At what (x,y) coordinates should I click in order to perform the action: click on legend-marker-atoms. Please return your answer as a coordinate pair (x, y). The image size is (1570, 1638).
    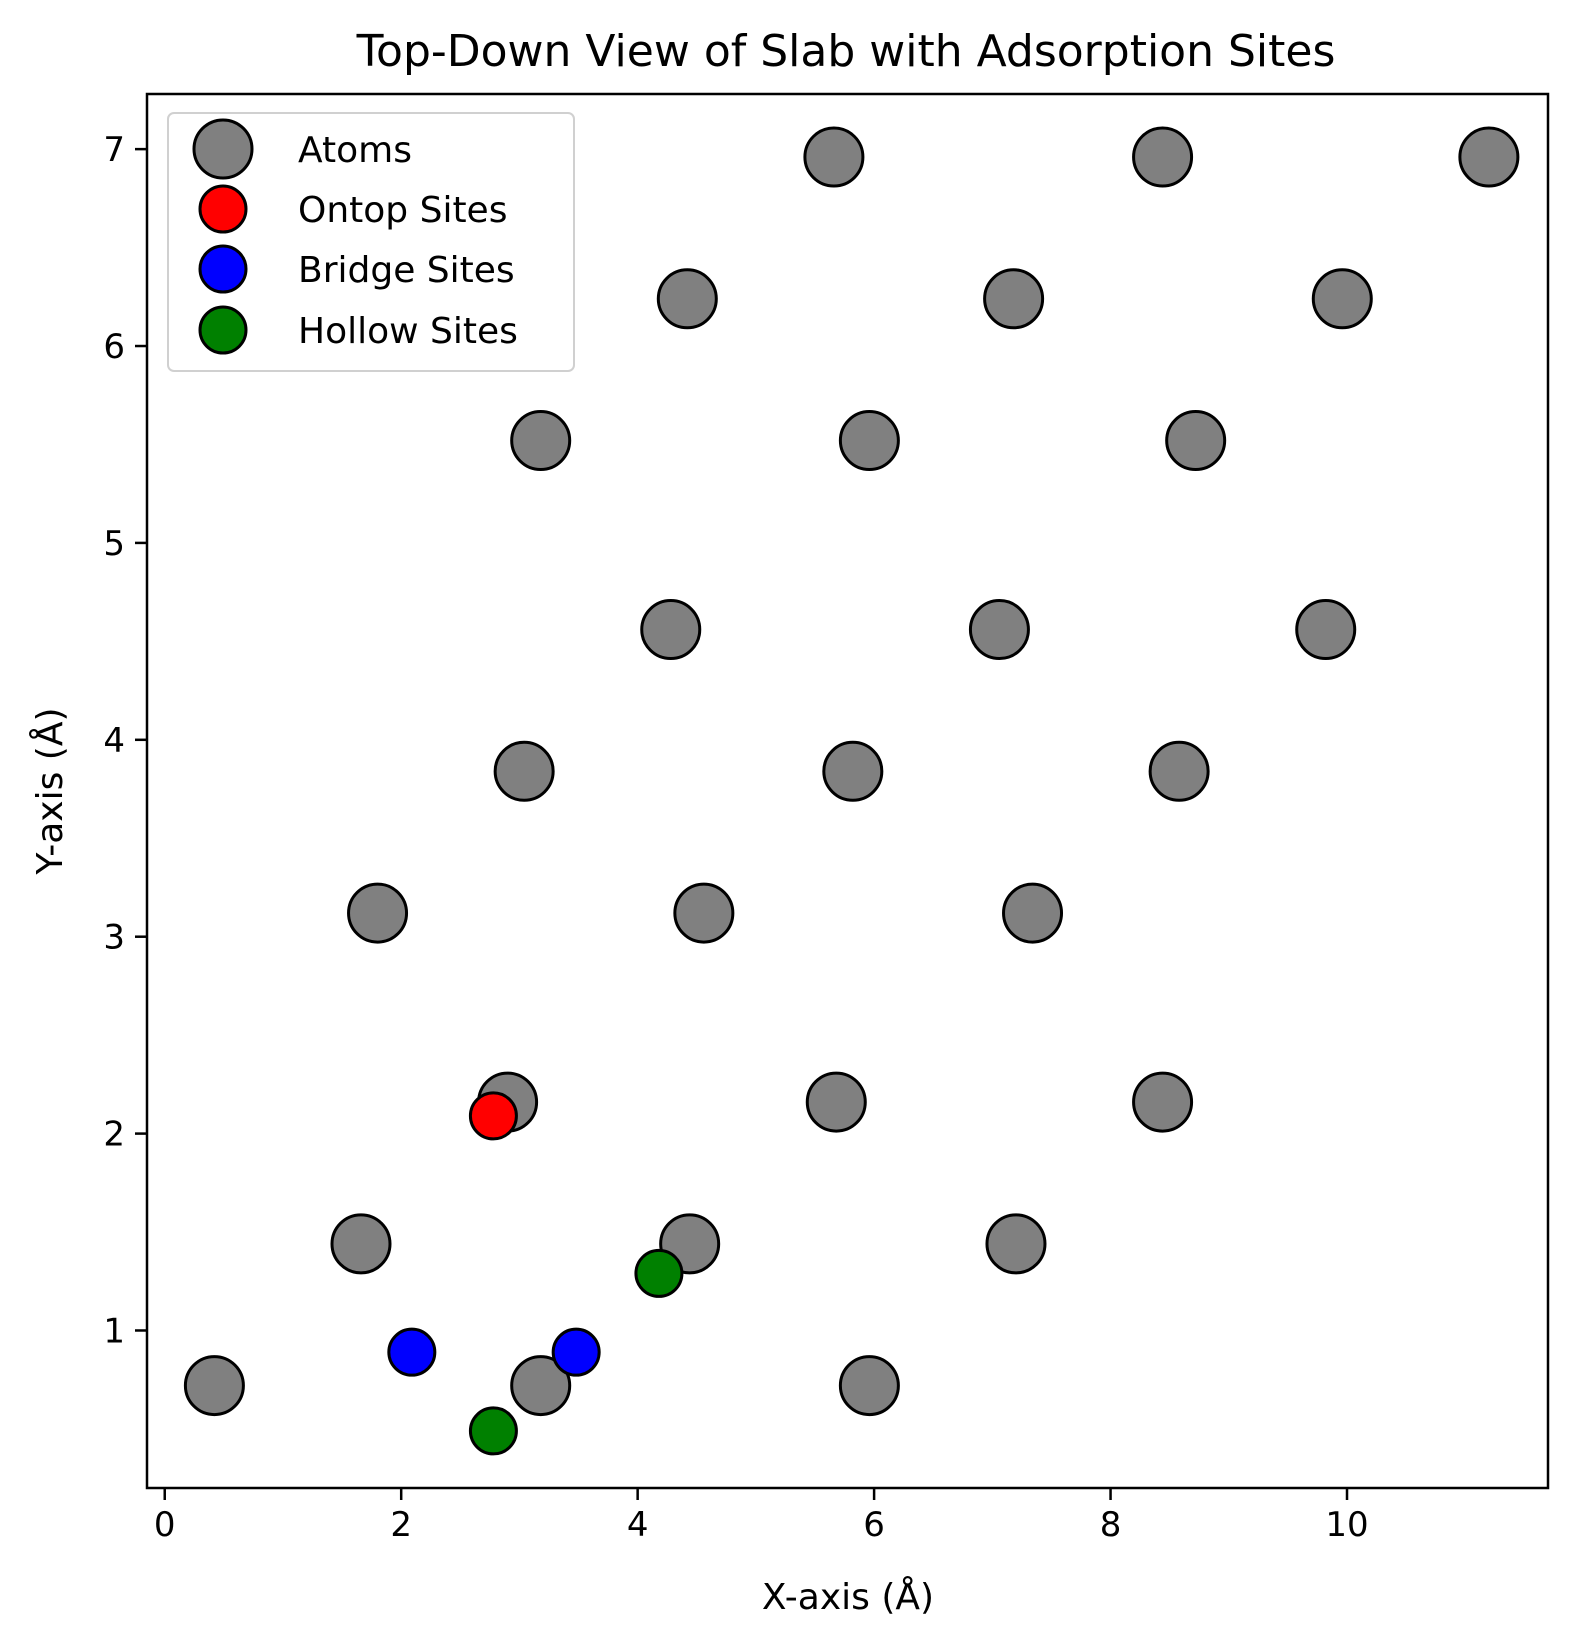
    Looking at the image, I should click on (223, 149).